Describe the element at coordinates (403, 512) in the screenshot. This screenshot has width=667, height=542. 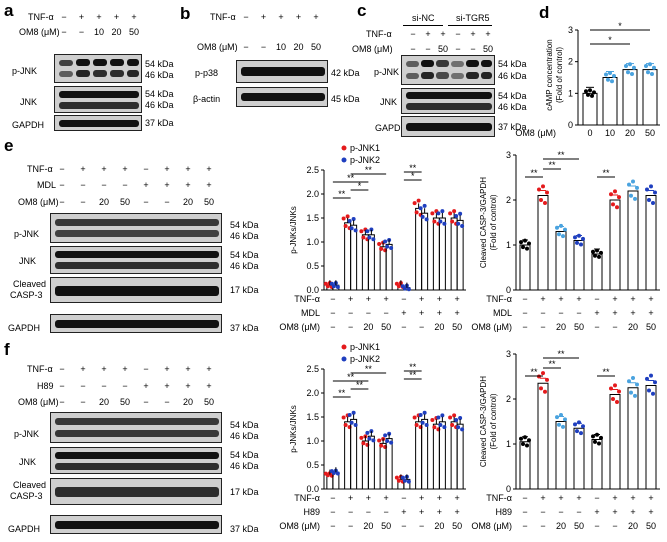
I see `chart-f1-cond-value: +` at that location.